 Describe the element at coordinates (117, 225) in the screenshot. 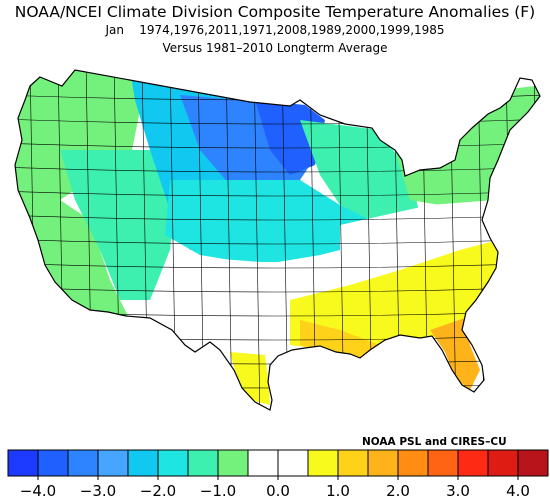

I see `region-great-basin` at that location.